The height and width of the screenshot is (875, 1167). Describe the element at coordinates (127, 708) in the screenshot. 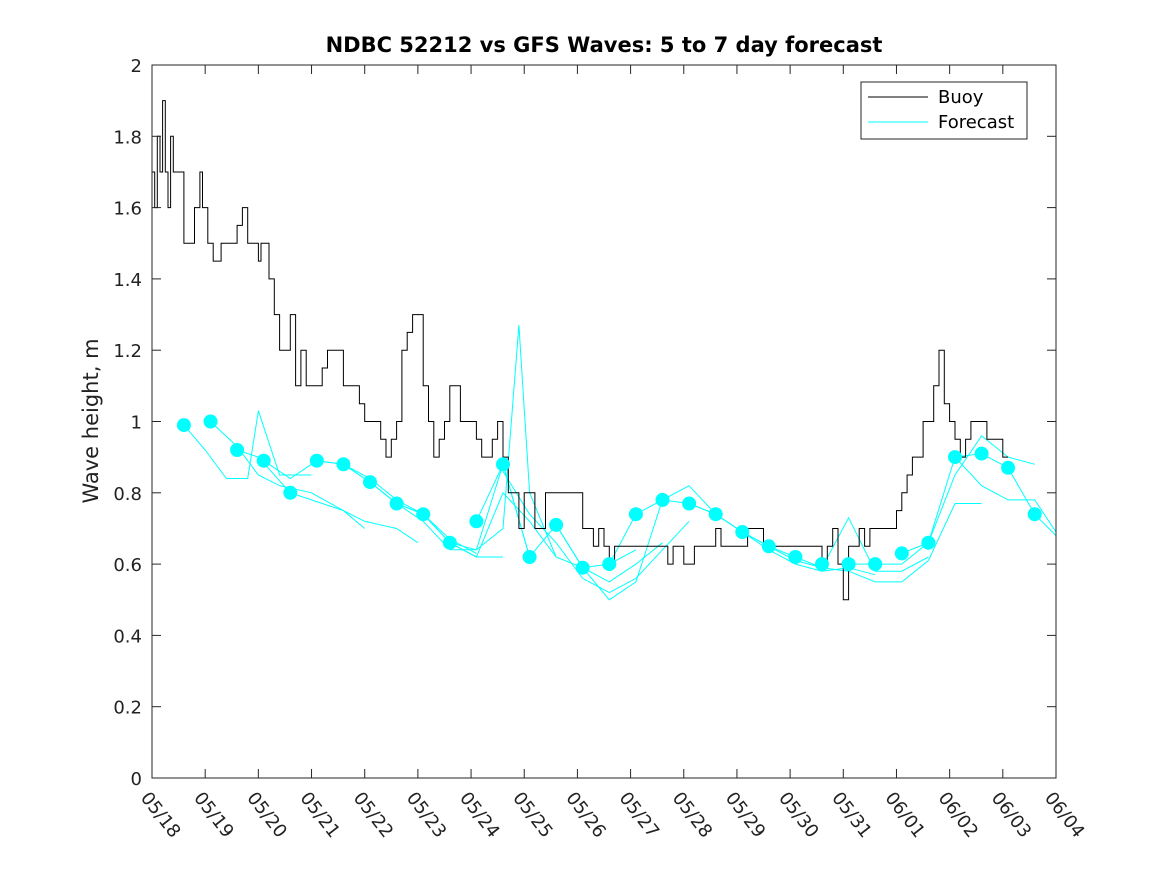

I see `y-tick-label-1: 0.2` at that location.